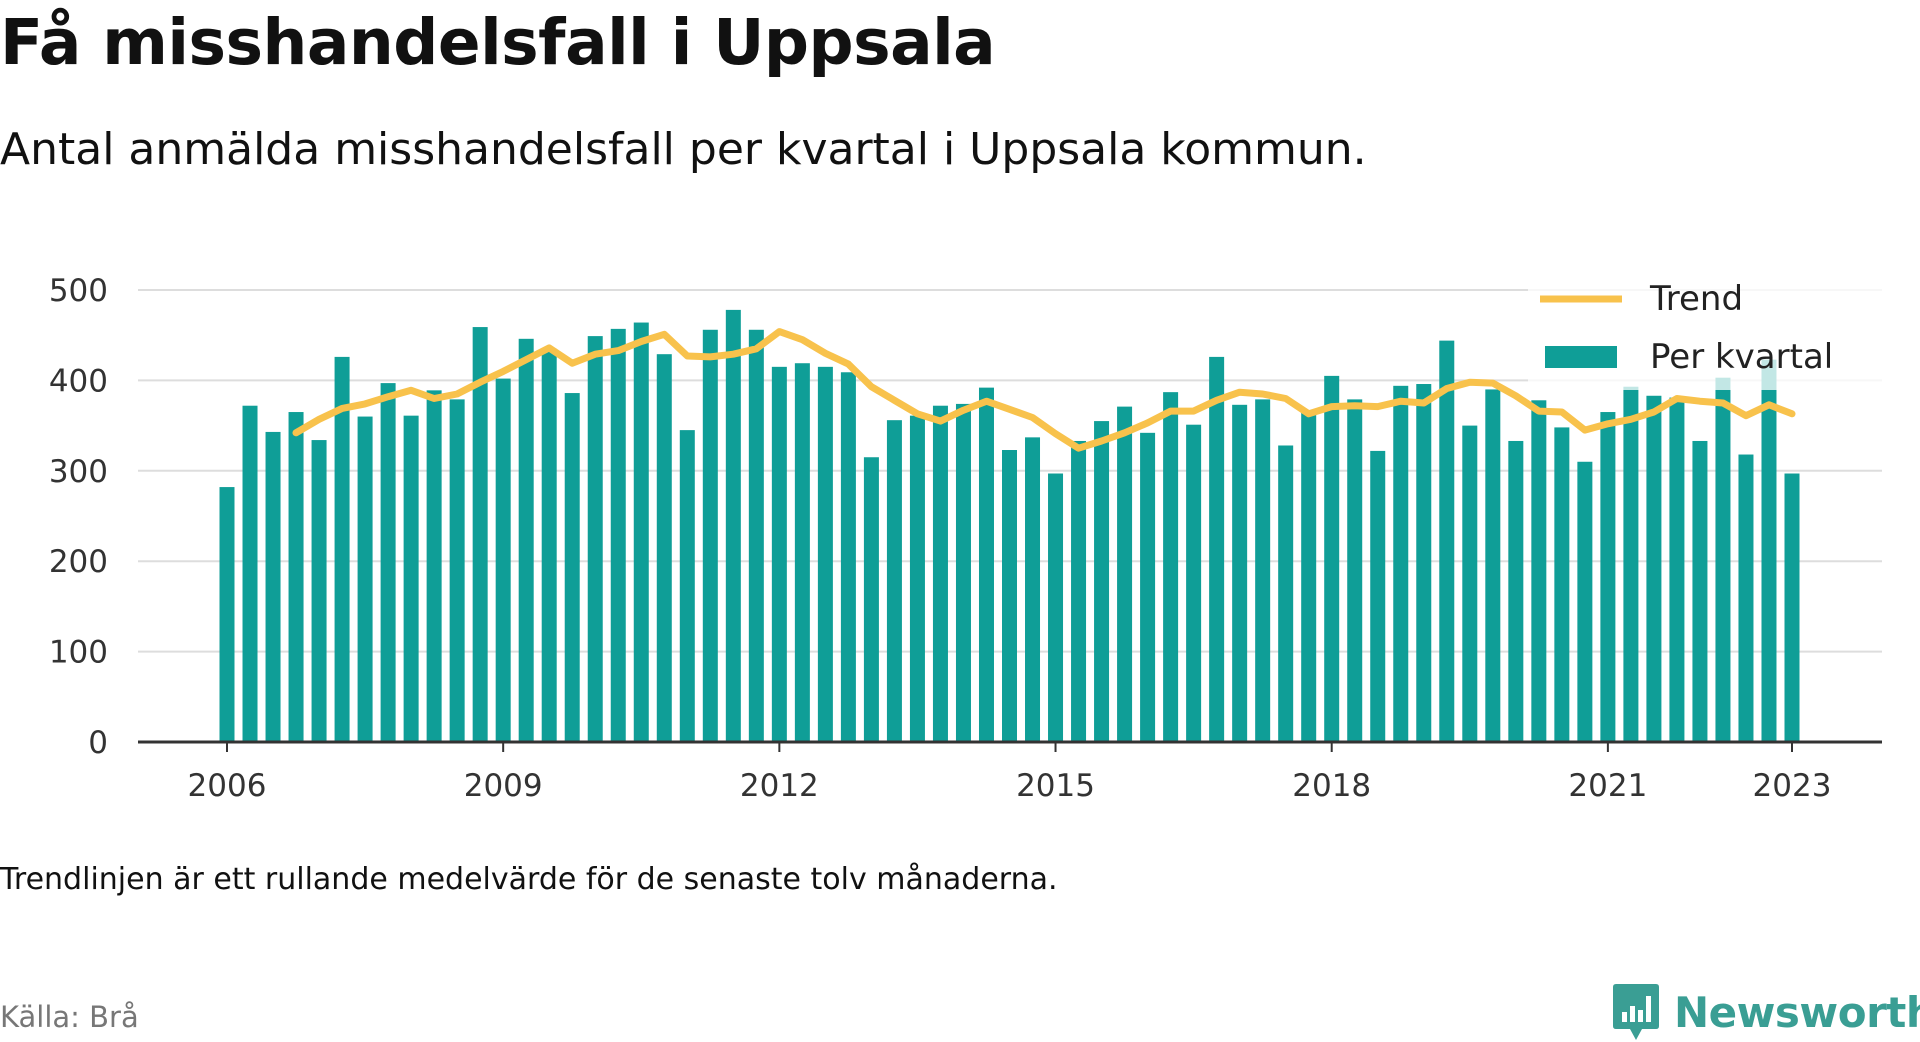 The image size is (1920, 1042). I want to click on y-tick-label: 300, so click(78, 472).